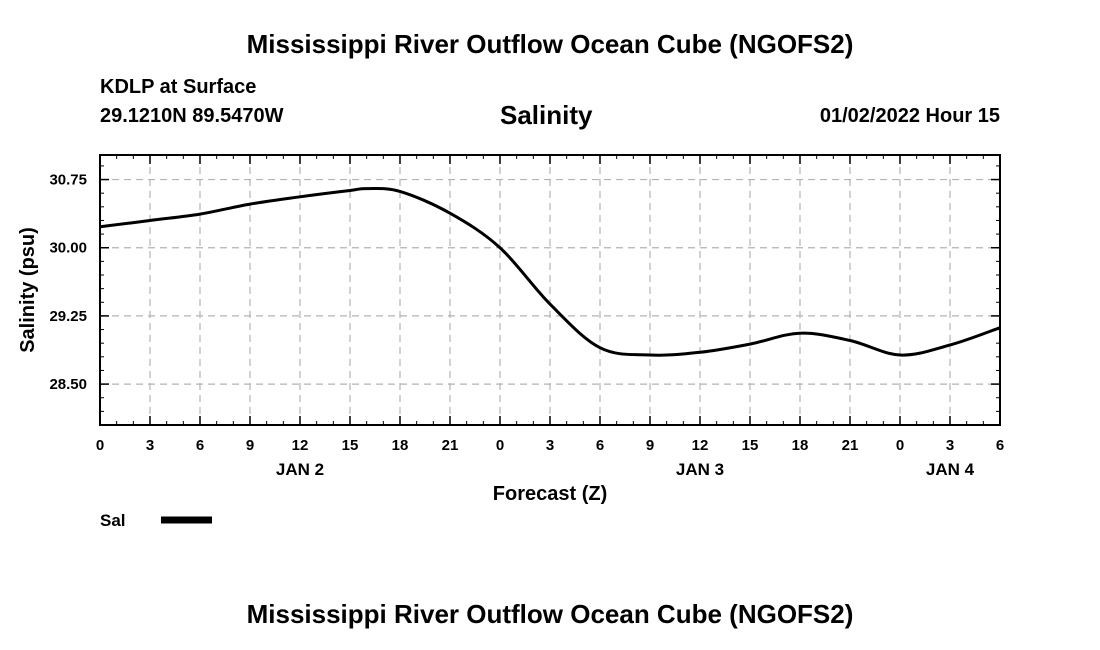 Image resolution: width=1100 pixels, height=650 pixels. I want to click on y-tick-label: 29.25, so click(68, 316).